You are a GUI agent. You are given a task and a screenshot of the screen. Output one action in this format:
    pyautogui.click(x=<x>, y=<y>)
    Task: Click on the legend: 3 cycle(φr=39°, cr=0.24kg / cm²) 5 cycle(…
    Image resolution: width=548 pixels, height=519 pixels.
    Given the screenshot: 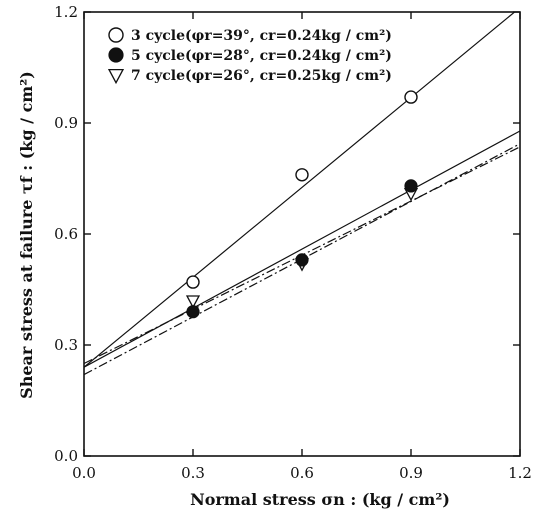 What is the action you would take?
    pyautogui.click(x=249, y=56)
    